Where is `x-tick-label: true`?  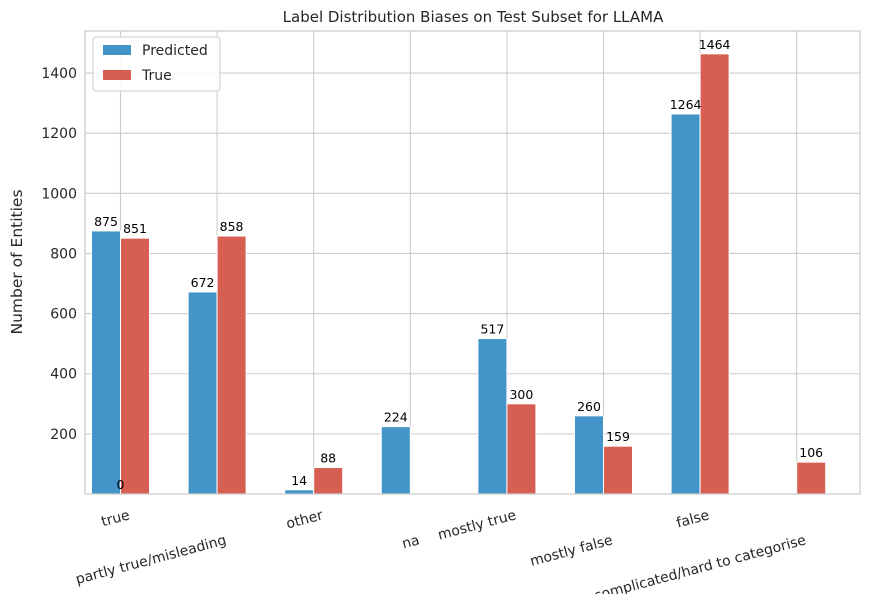
x-tick-label: true is located at coordinates (116, 518).